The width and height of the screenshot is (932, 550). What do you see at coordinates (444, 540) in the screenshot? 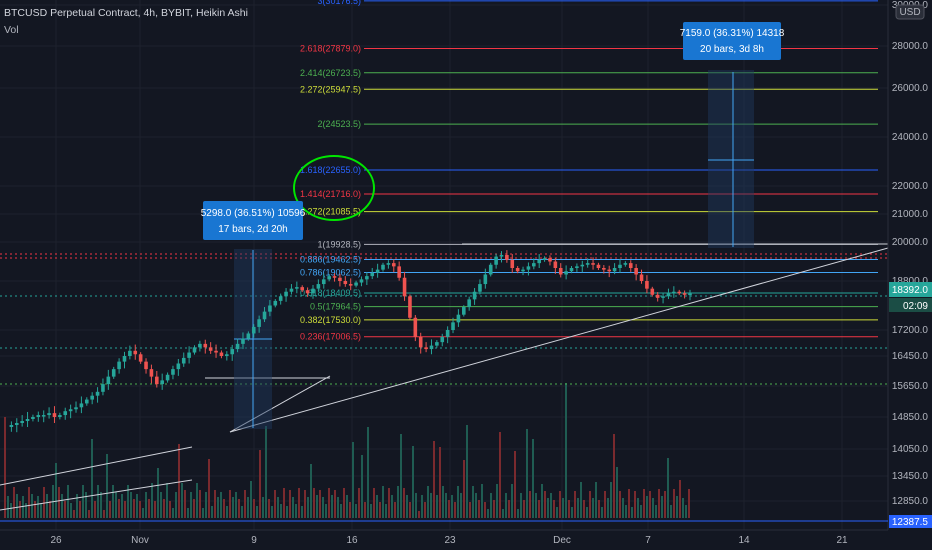
I see `time-axis-panel` at bounding box center [444, 540].